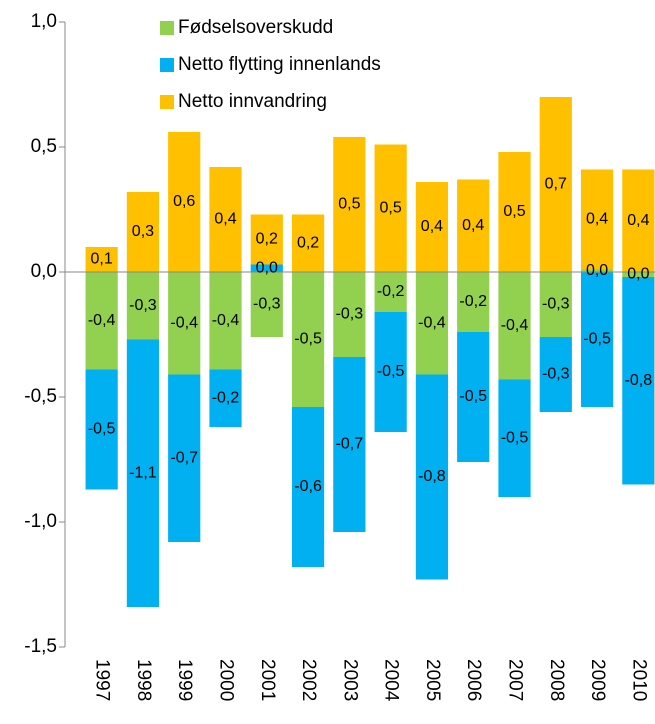  Describe the element at coordinates (432, 680) in the screenshot. I see `x-tick-label: 2005` at that location.